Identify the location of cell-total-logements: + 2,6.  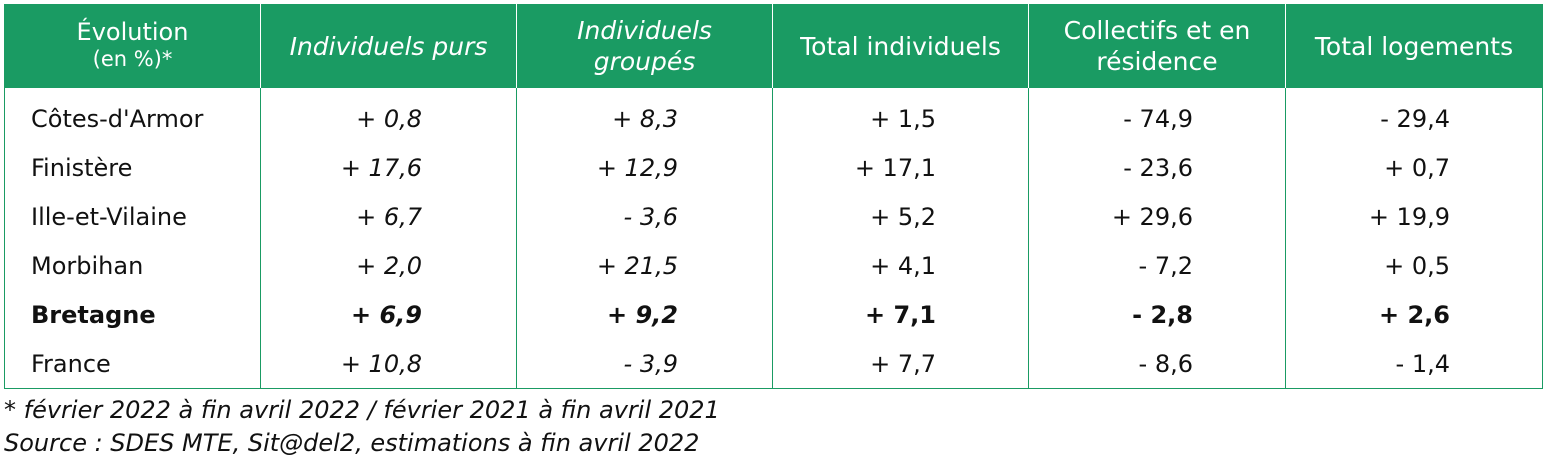
(1414, 314).